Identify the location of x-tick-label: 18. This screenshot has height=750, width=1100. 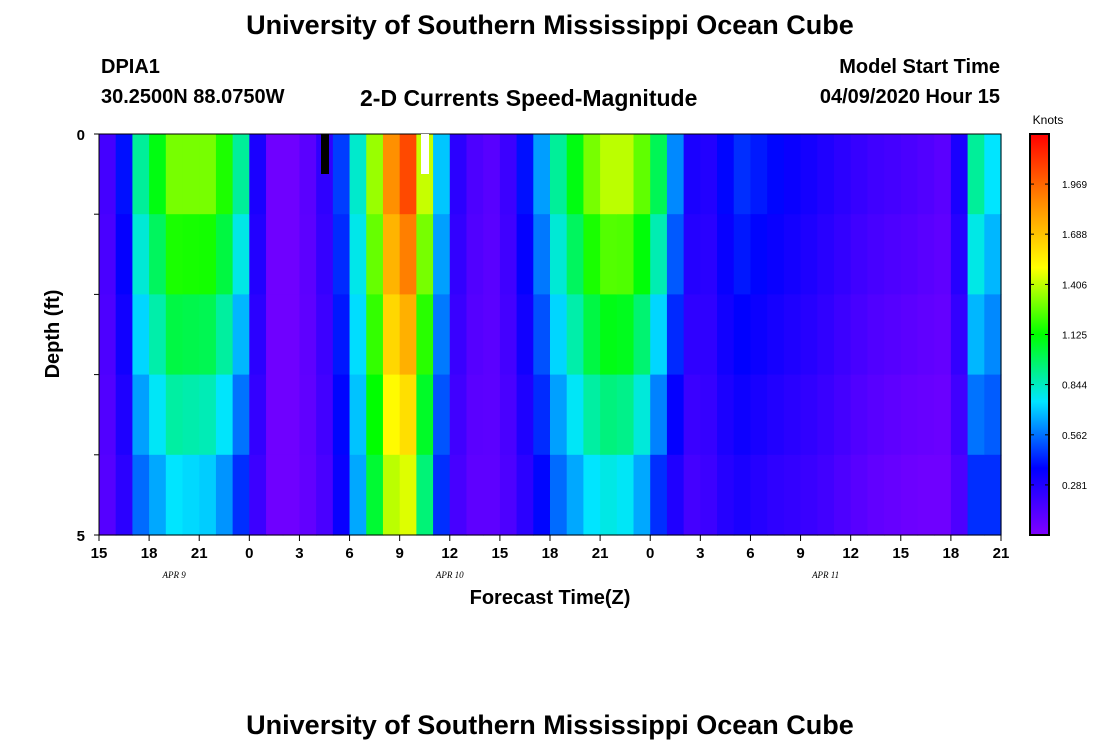
(550, 553).